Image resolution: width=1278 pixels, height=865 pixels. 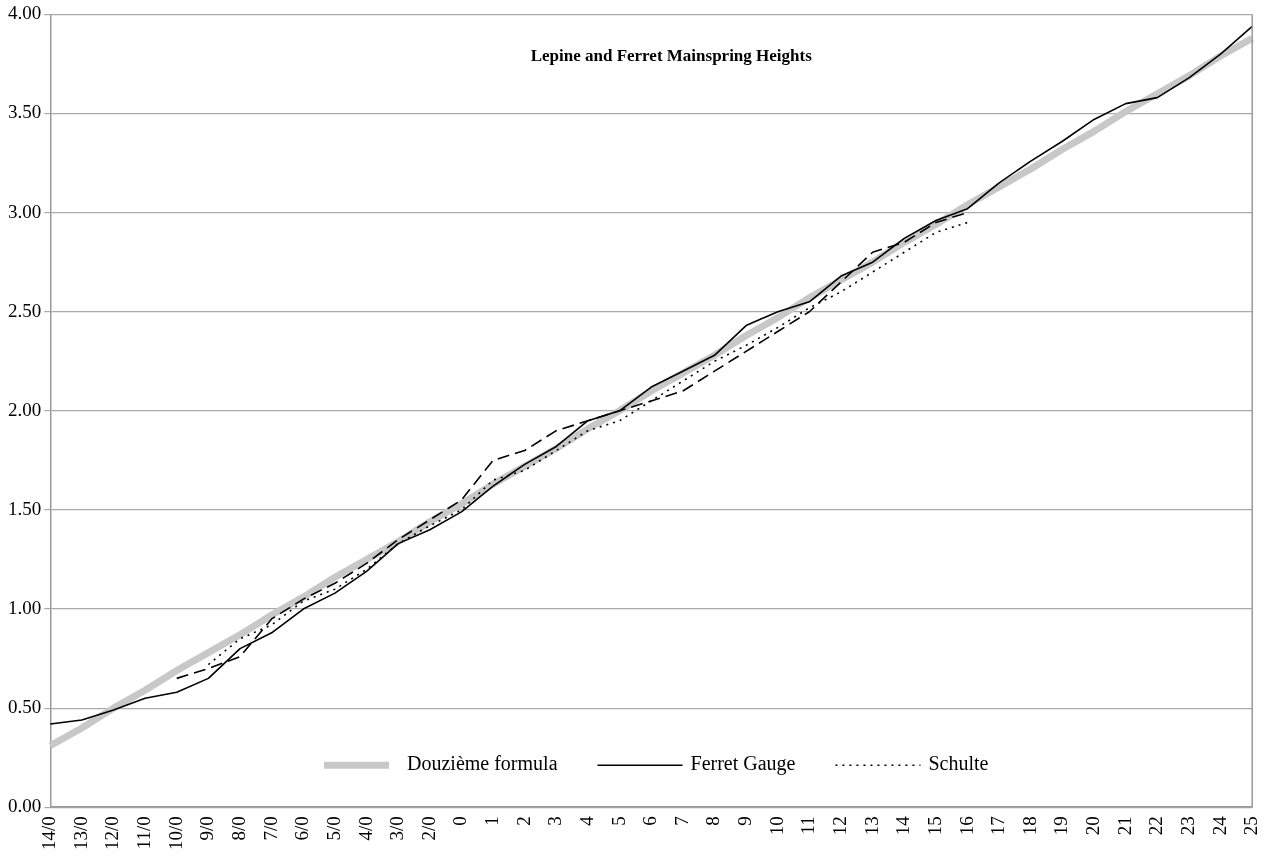 What do you see at coordinates (25, 508) in the screenshot?
I see `y-tick-label: 1.50` at bounding box center [25, 508].